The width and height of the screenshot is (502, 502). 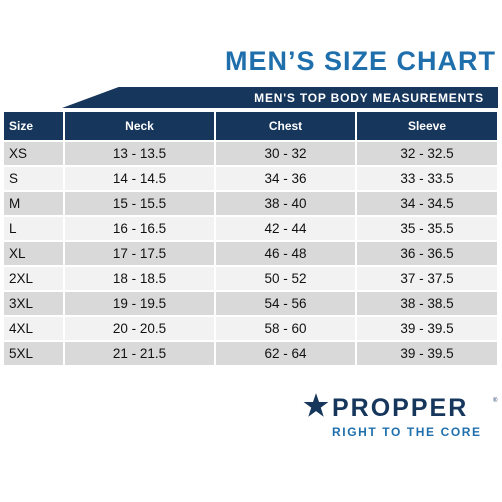 What do you see at coordinates (33, 203) in the screenshot?
I see `size-cell: M` at bounding box center [33, 203].